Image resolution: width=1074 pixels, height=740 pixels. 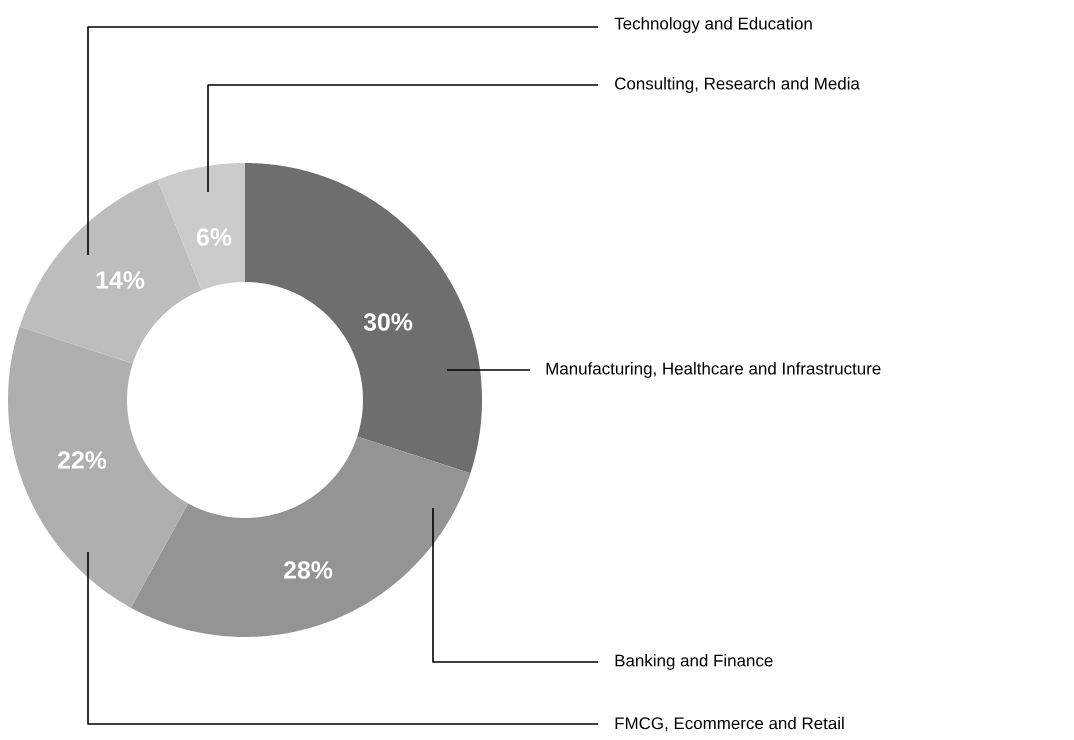 What do you see at coordinates (82, 460) in the screenshot?
I see `data-label: 22%` at bounding box center [82, 460].